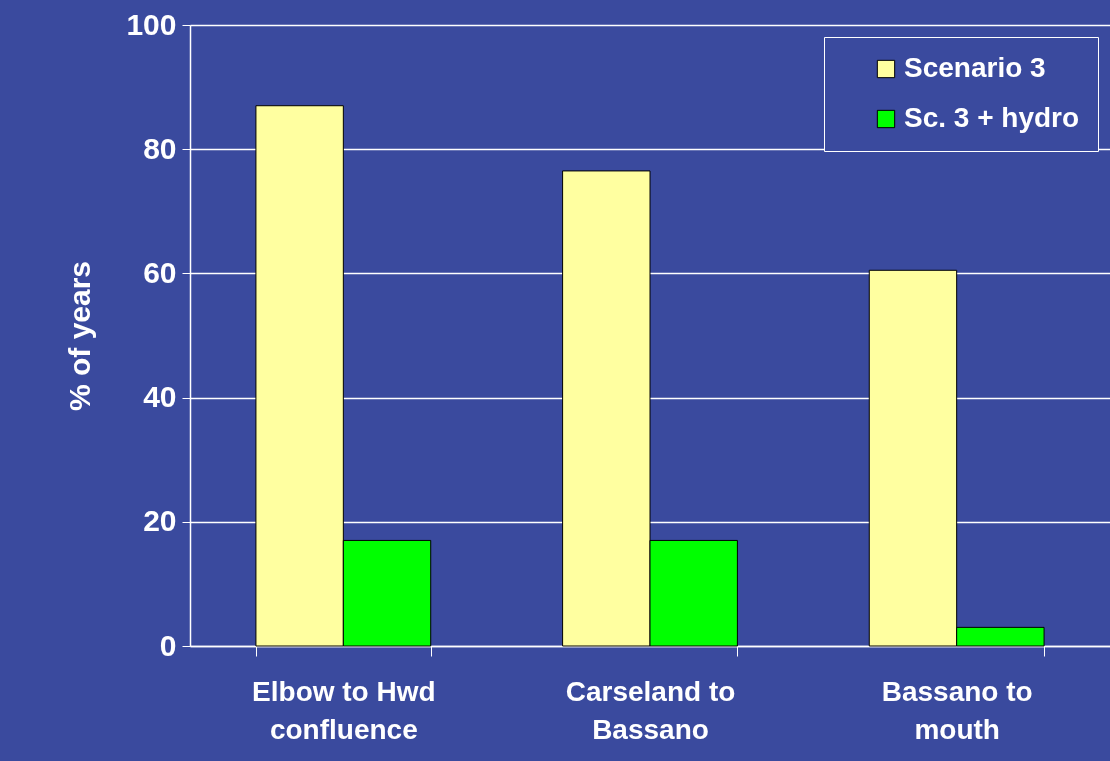  I want to click on legend-label: Scenario 3, so click(975, 67).